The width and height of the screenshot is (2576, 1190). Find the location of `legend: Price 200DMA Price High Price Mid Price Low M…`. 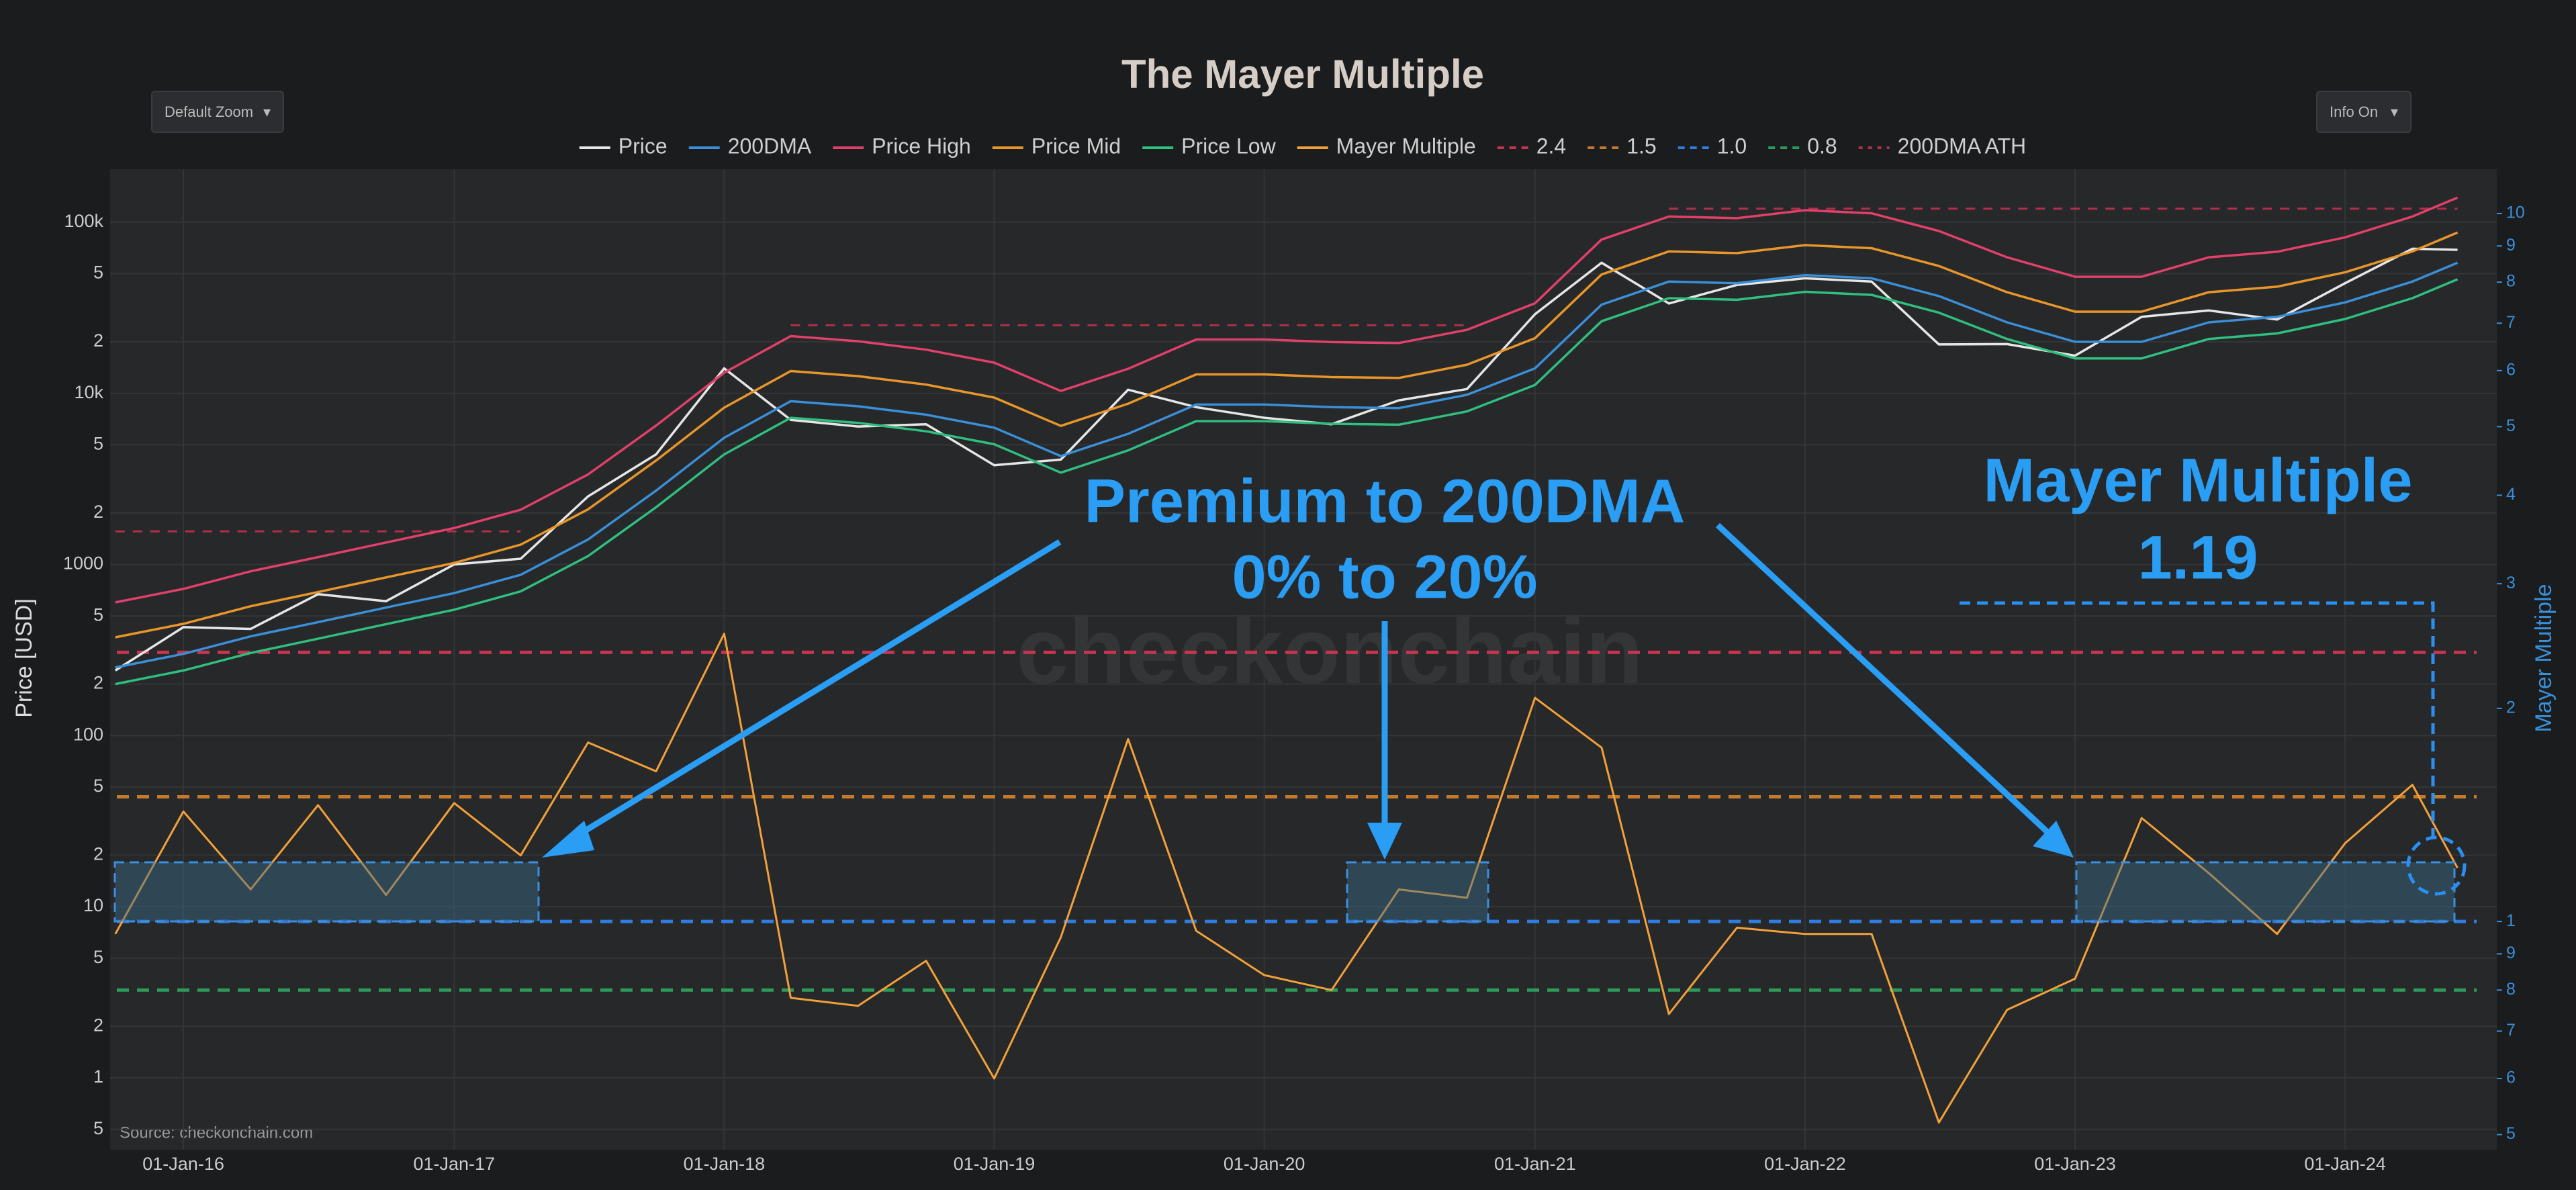

legend: Price 200DMA Price High Price Mid Price Low M… is located at coordinates (1302, 146).